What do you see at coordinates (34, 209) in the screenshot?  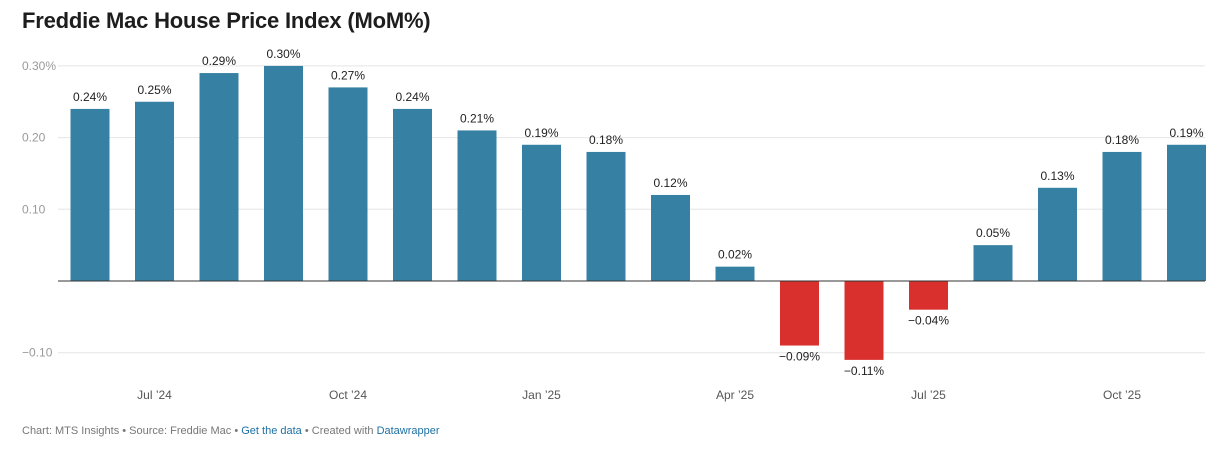 I see `y-tick-label: 0.10` at bounding box center [34, 209].